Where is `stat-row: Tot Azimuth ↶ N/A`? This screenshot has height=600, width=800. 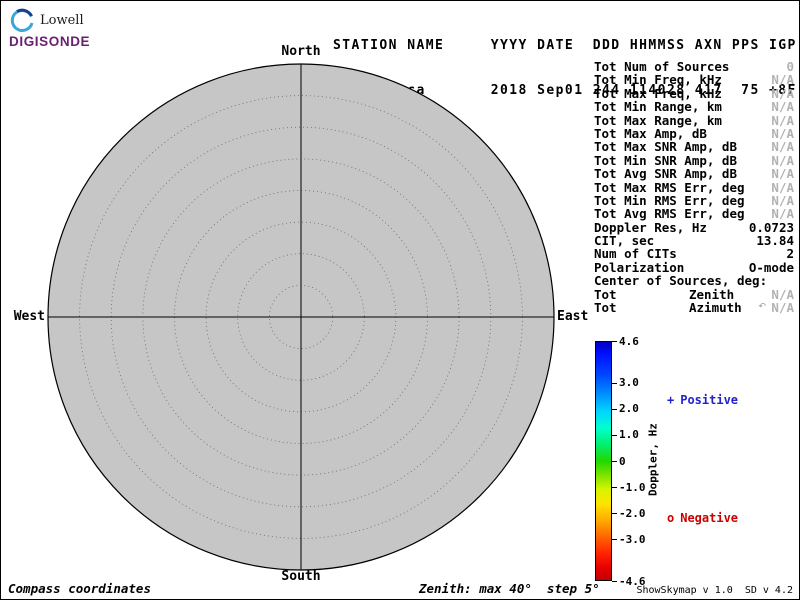
stat-row: Tot Azimuth ↶ N/A is located at coordinates (694, 308).